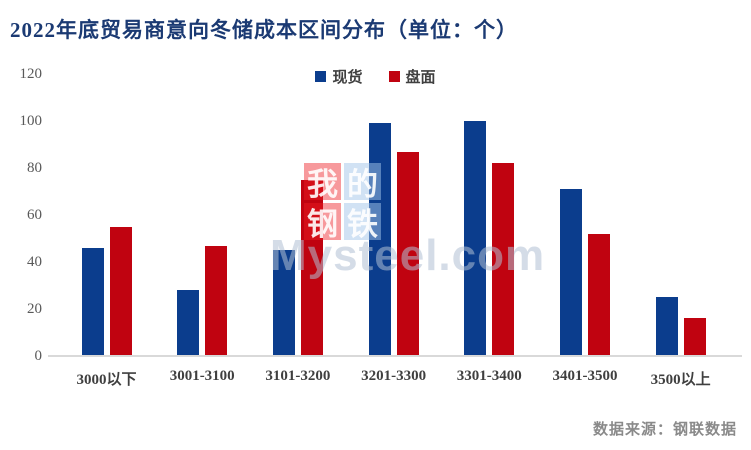  I want to click on x-tick-label: 3001-3100, so click(202, 376).